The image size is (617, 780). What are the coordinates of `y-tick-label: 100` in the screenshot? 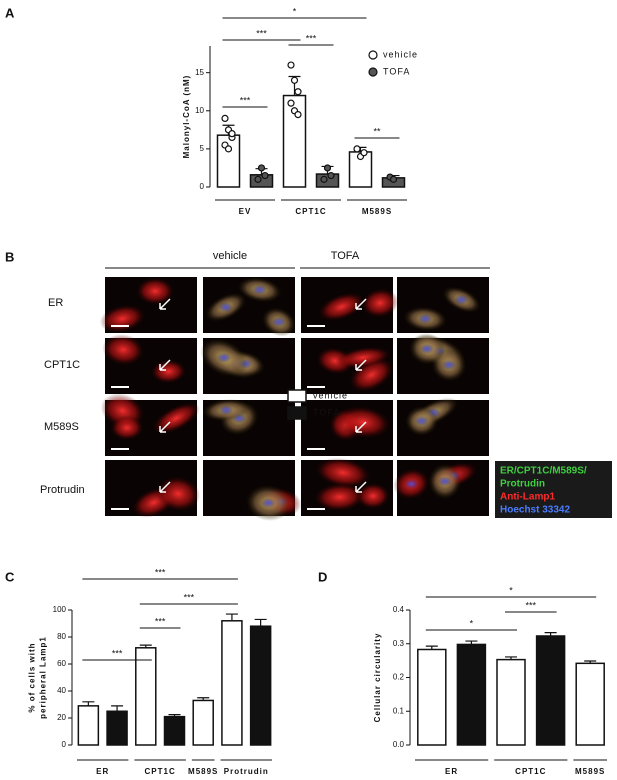 It's located at (60, 609).